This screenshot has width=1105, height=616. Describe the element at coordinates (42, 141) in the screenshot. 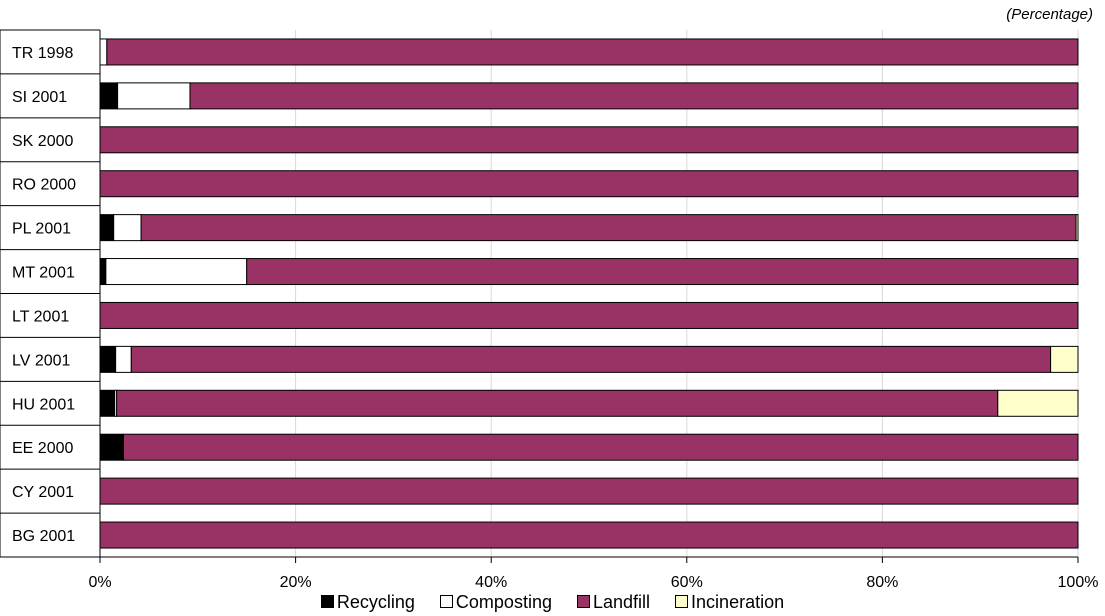

I see `category-label: SK 2000` at that location.